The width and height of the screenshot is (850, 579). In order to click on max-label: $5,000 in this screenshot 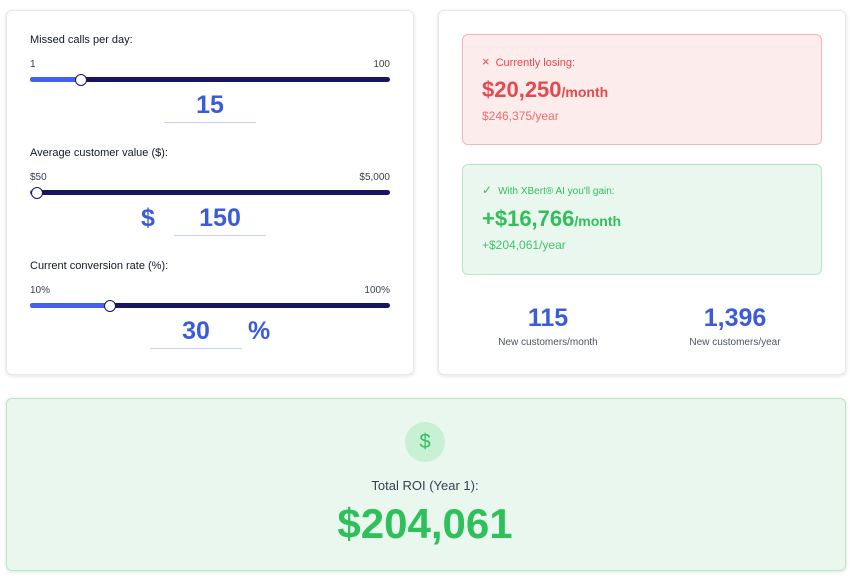, I will do `click(374, 177)`.